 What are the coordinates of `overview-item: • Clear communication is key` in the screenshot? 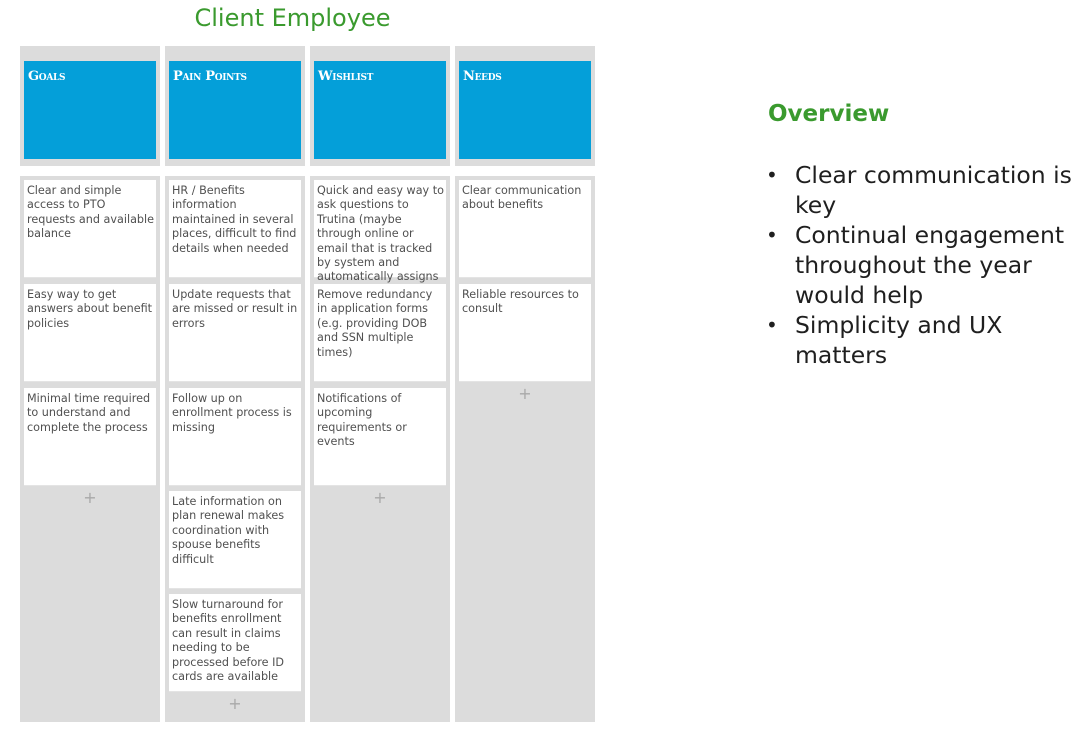 It's located at (921, 190).